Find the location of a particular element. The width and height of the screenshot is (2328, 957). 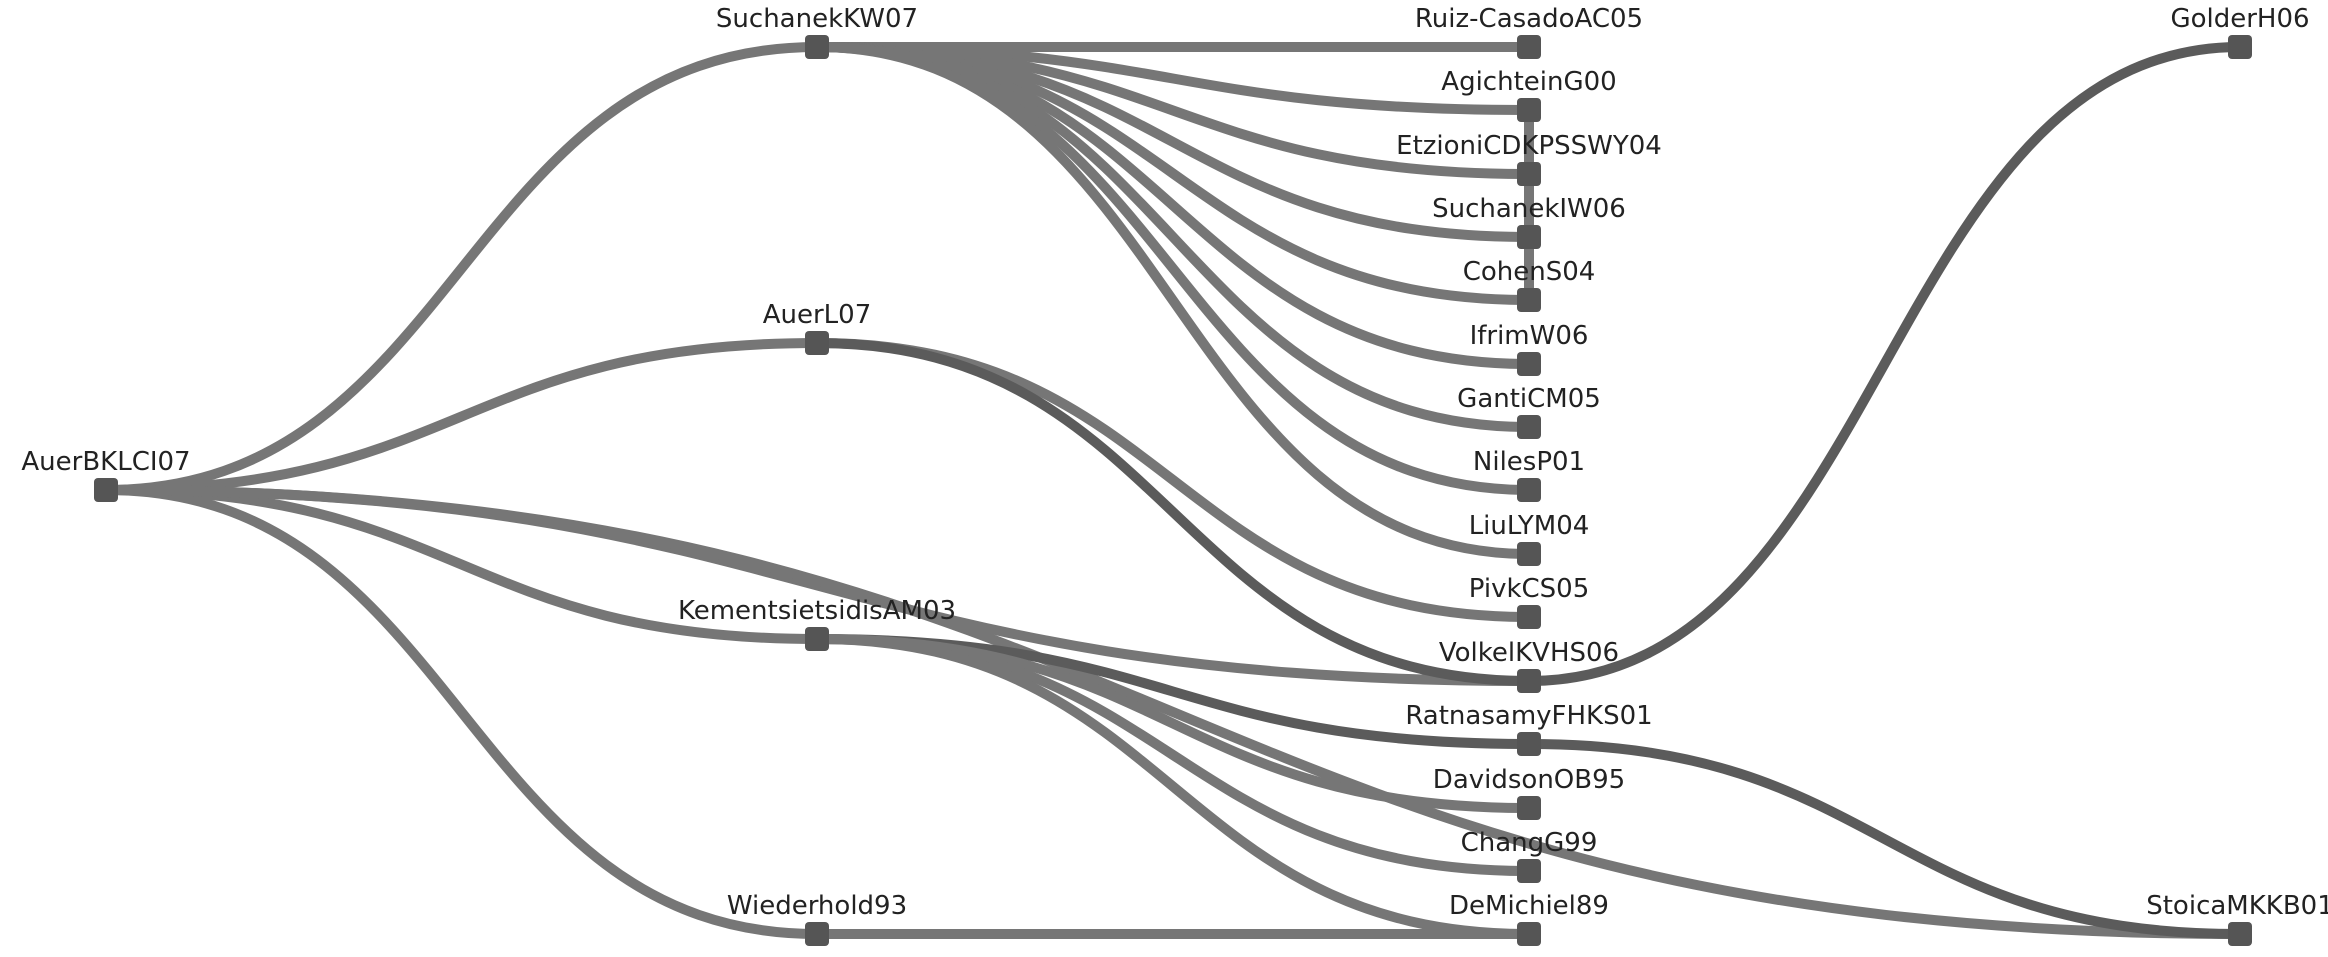

node-label: GantiCM05 is located at coordinates (1529, 399).